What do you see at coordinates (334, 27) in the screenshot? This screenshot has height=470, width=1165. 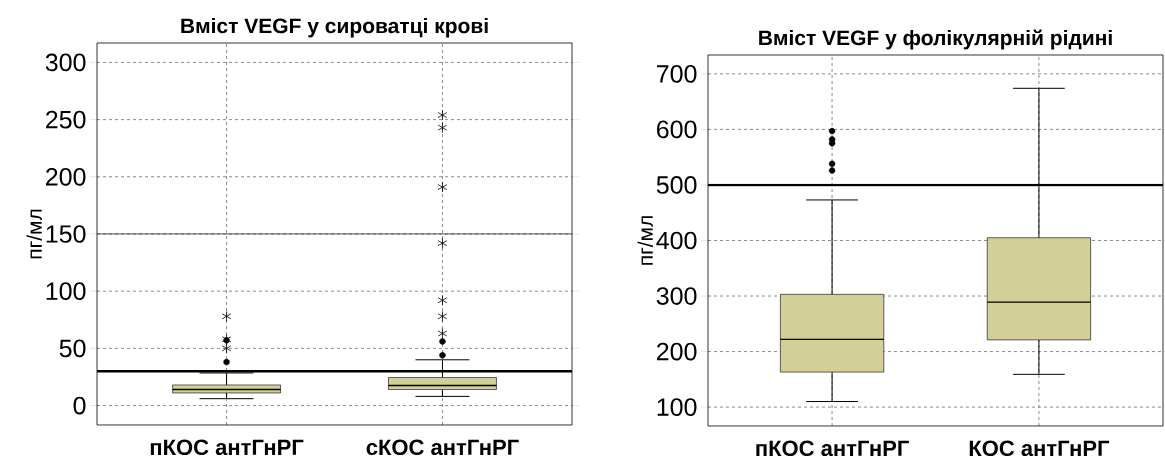 I see `chart-title: Вміст VEGF у сироватці крові` at bounding box center [334, 27].